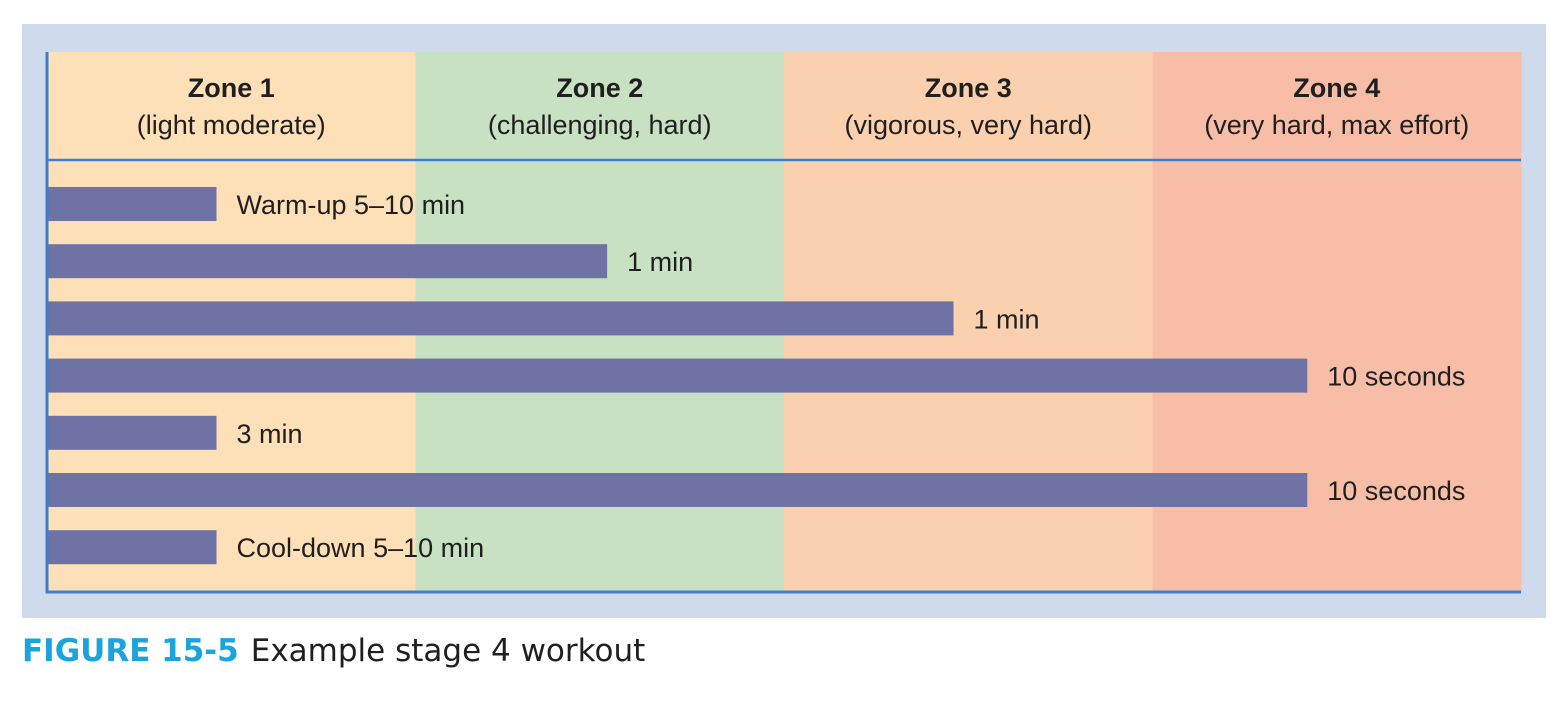 The width and height of the screenshot is (1560, 708). What do you see at coordinates (231, 125) in the screenshot?
I see `zone-1-description: (light moderate)` at bounding box center [231, 125].